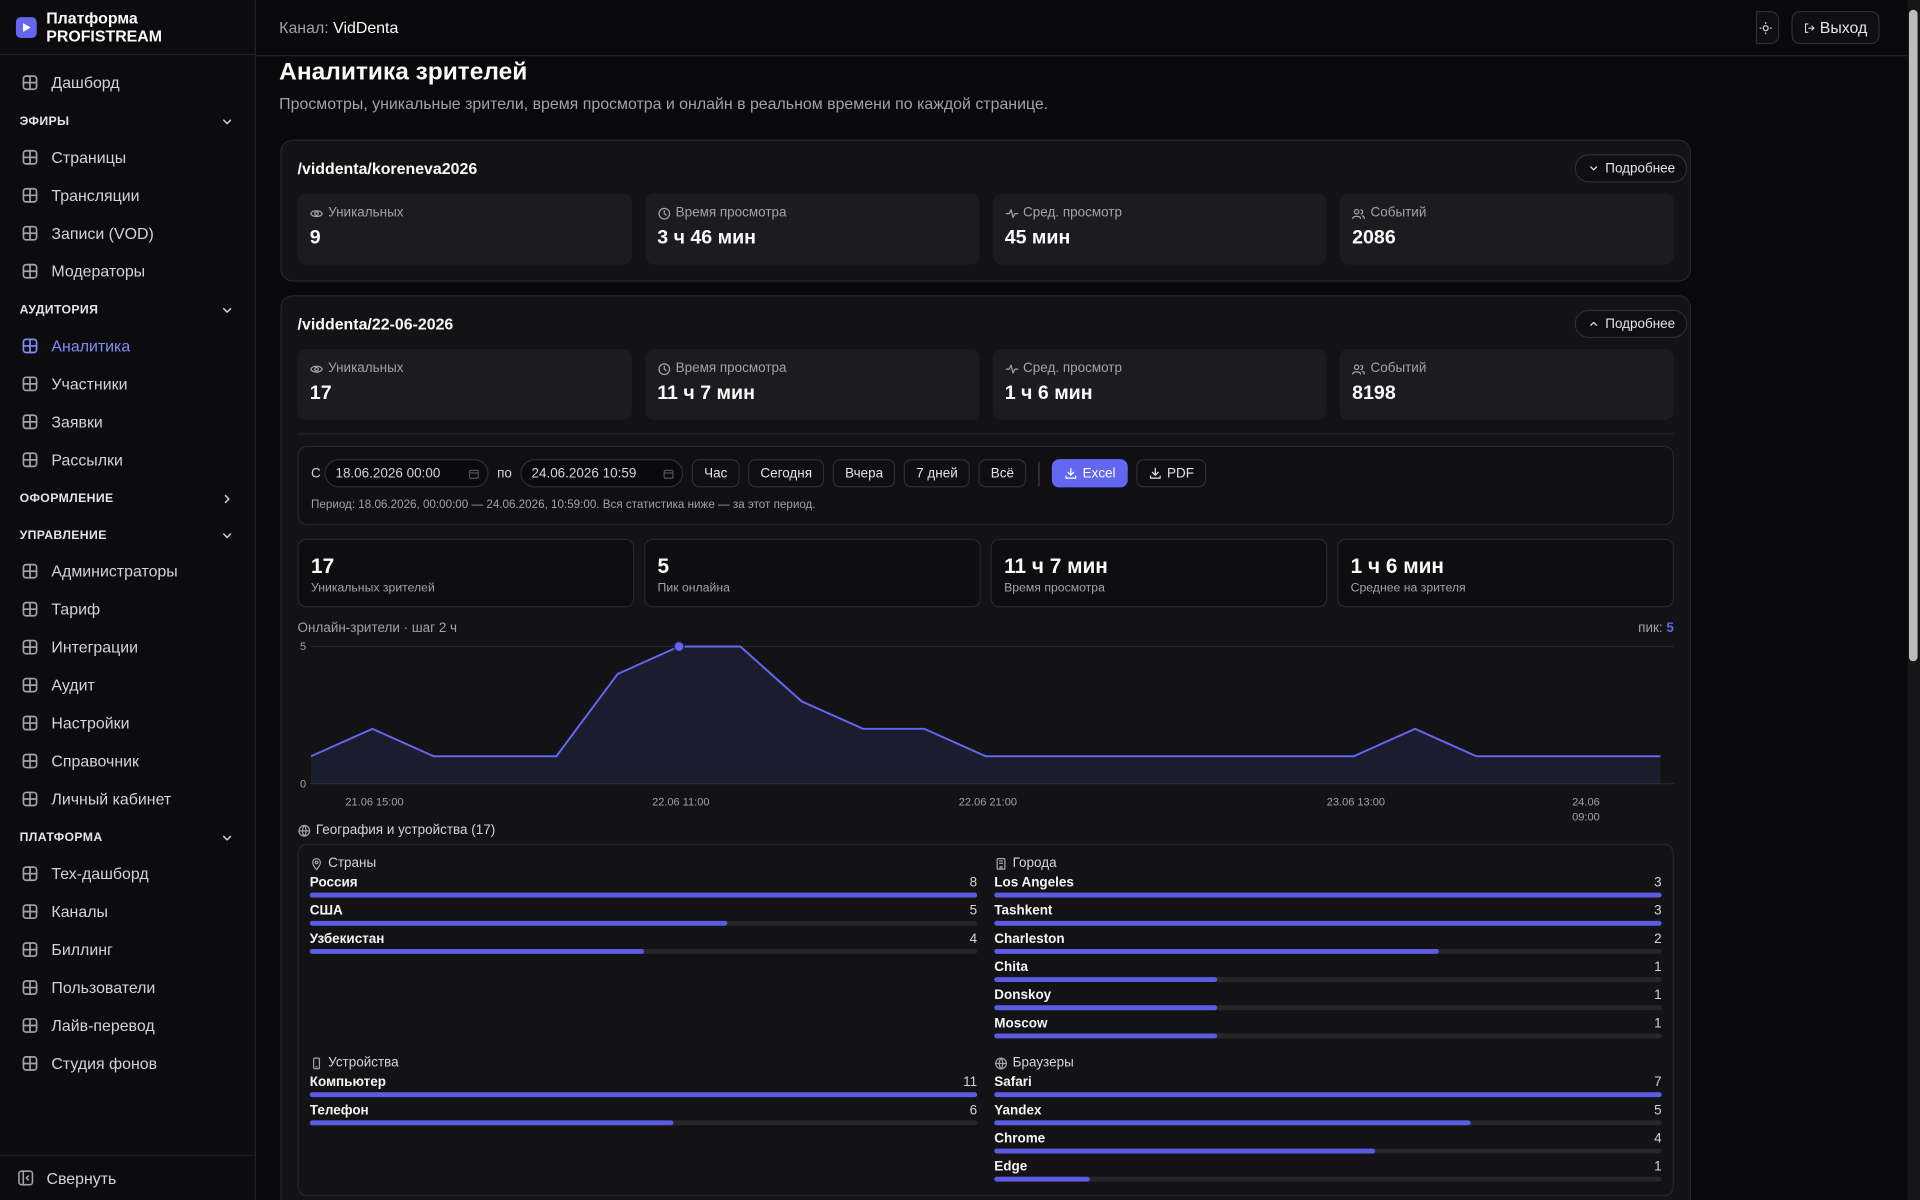 The height and width of the screenshot is (1200, 1920). I want to click on nav-section: ОФОРМЛЕНИЕ, so click(127, 499).